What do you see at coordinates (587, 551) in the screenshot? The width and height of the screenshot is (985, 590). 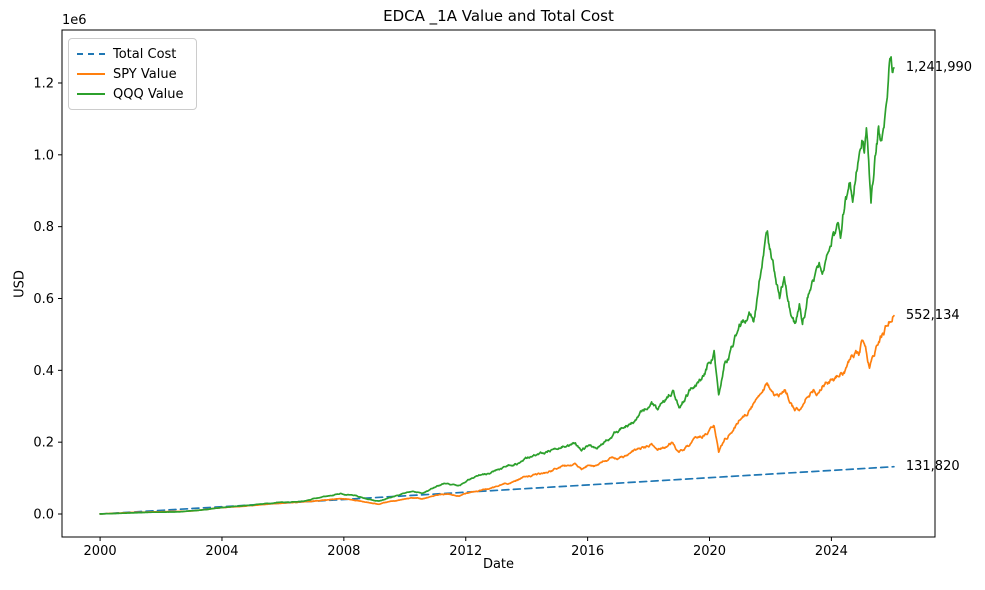 I see `x-tick-label: 2016` at bounding box center [587, 551].